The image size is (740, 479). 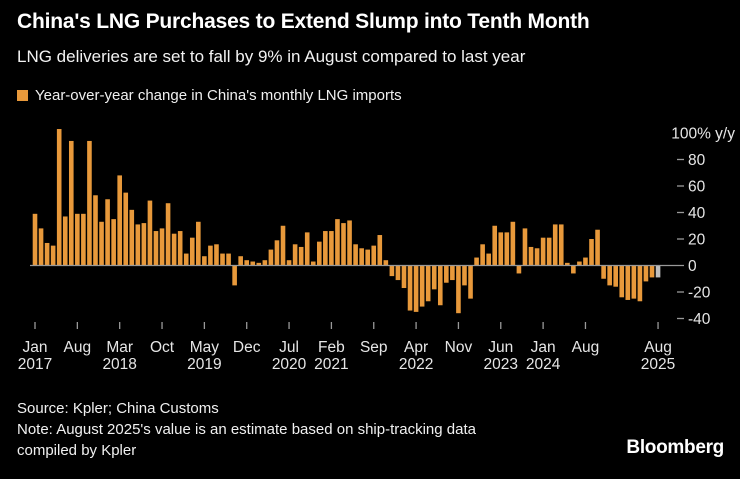 What do you see at coordinates (325, 248) in the screenshot?
I see `bar-Jan-2021` at bounding box center [325, 248].